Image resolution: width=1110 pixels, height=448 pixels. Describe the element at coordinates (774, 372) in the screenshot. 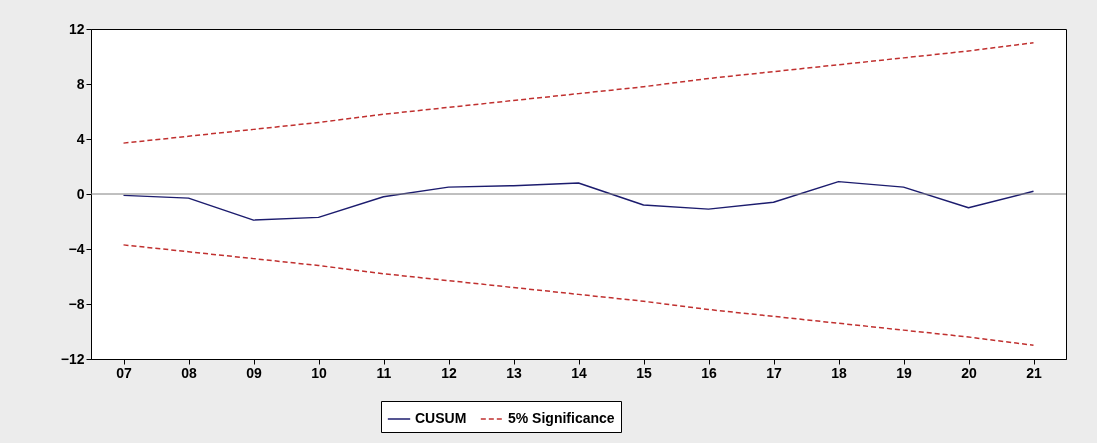

I see `x-tick-label: 17` at that location.